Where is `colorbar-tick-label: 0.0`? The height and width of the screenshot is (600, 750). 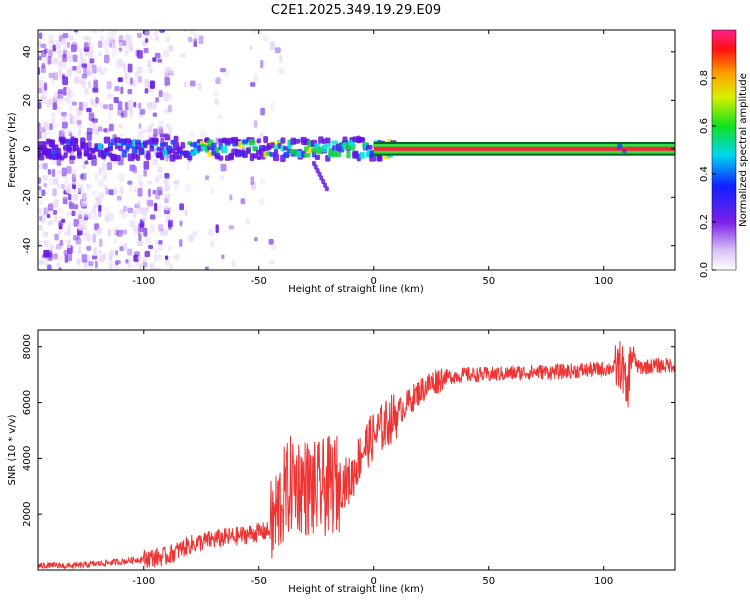
colorbar-tick-label: 0.0 is located at coordinates (704, 270).